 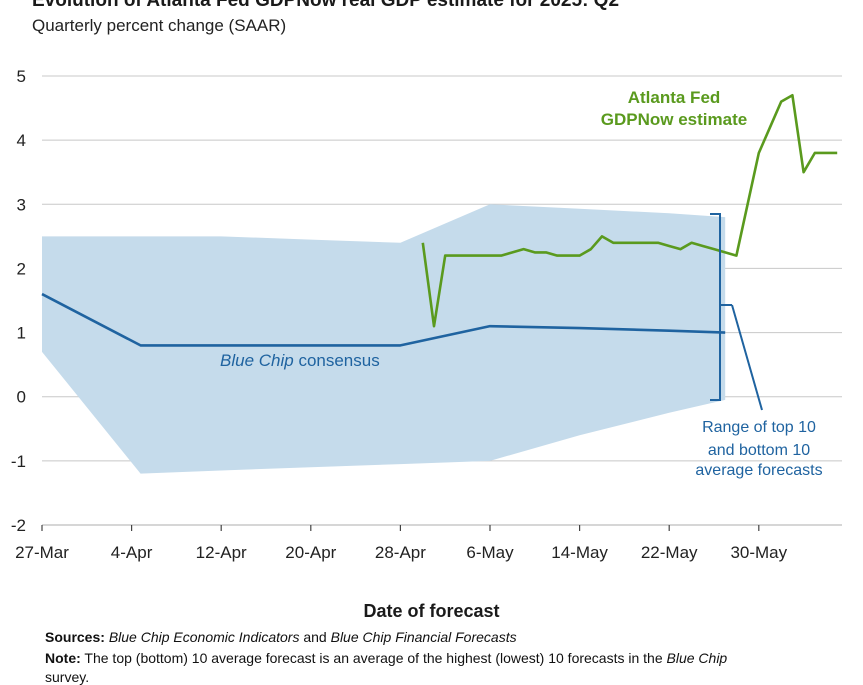 What do you see at coordinates (310, 552) in the screenshot?
I see `x-tick-label: 20-Apr` at bounding box center [310, 552].